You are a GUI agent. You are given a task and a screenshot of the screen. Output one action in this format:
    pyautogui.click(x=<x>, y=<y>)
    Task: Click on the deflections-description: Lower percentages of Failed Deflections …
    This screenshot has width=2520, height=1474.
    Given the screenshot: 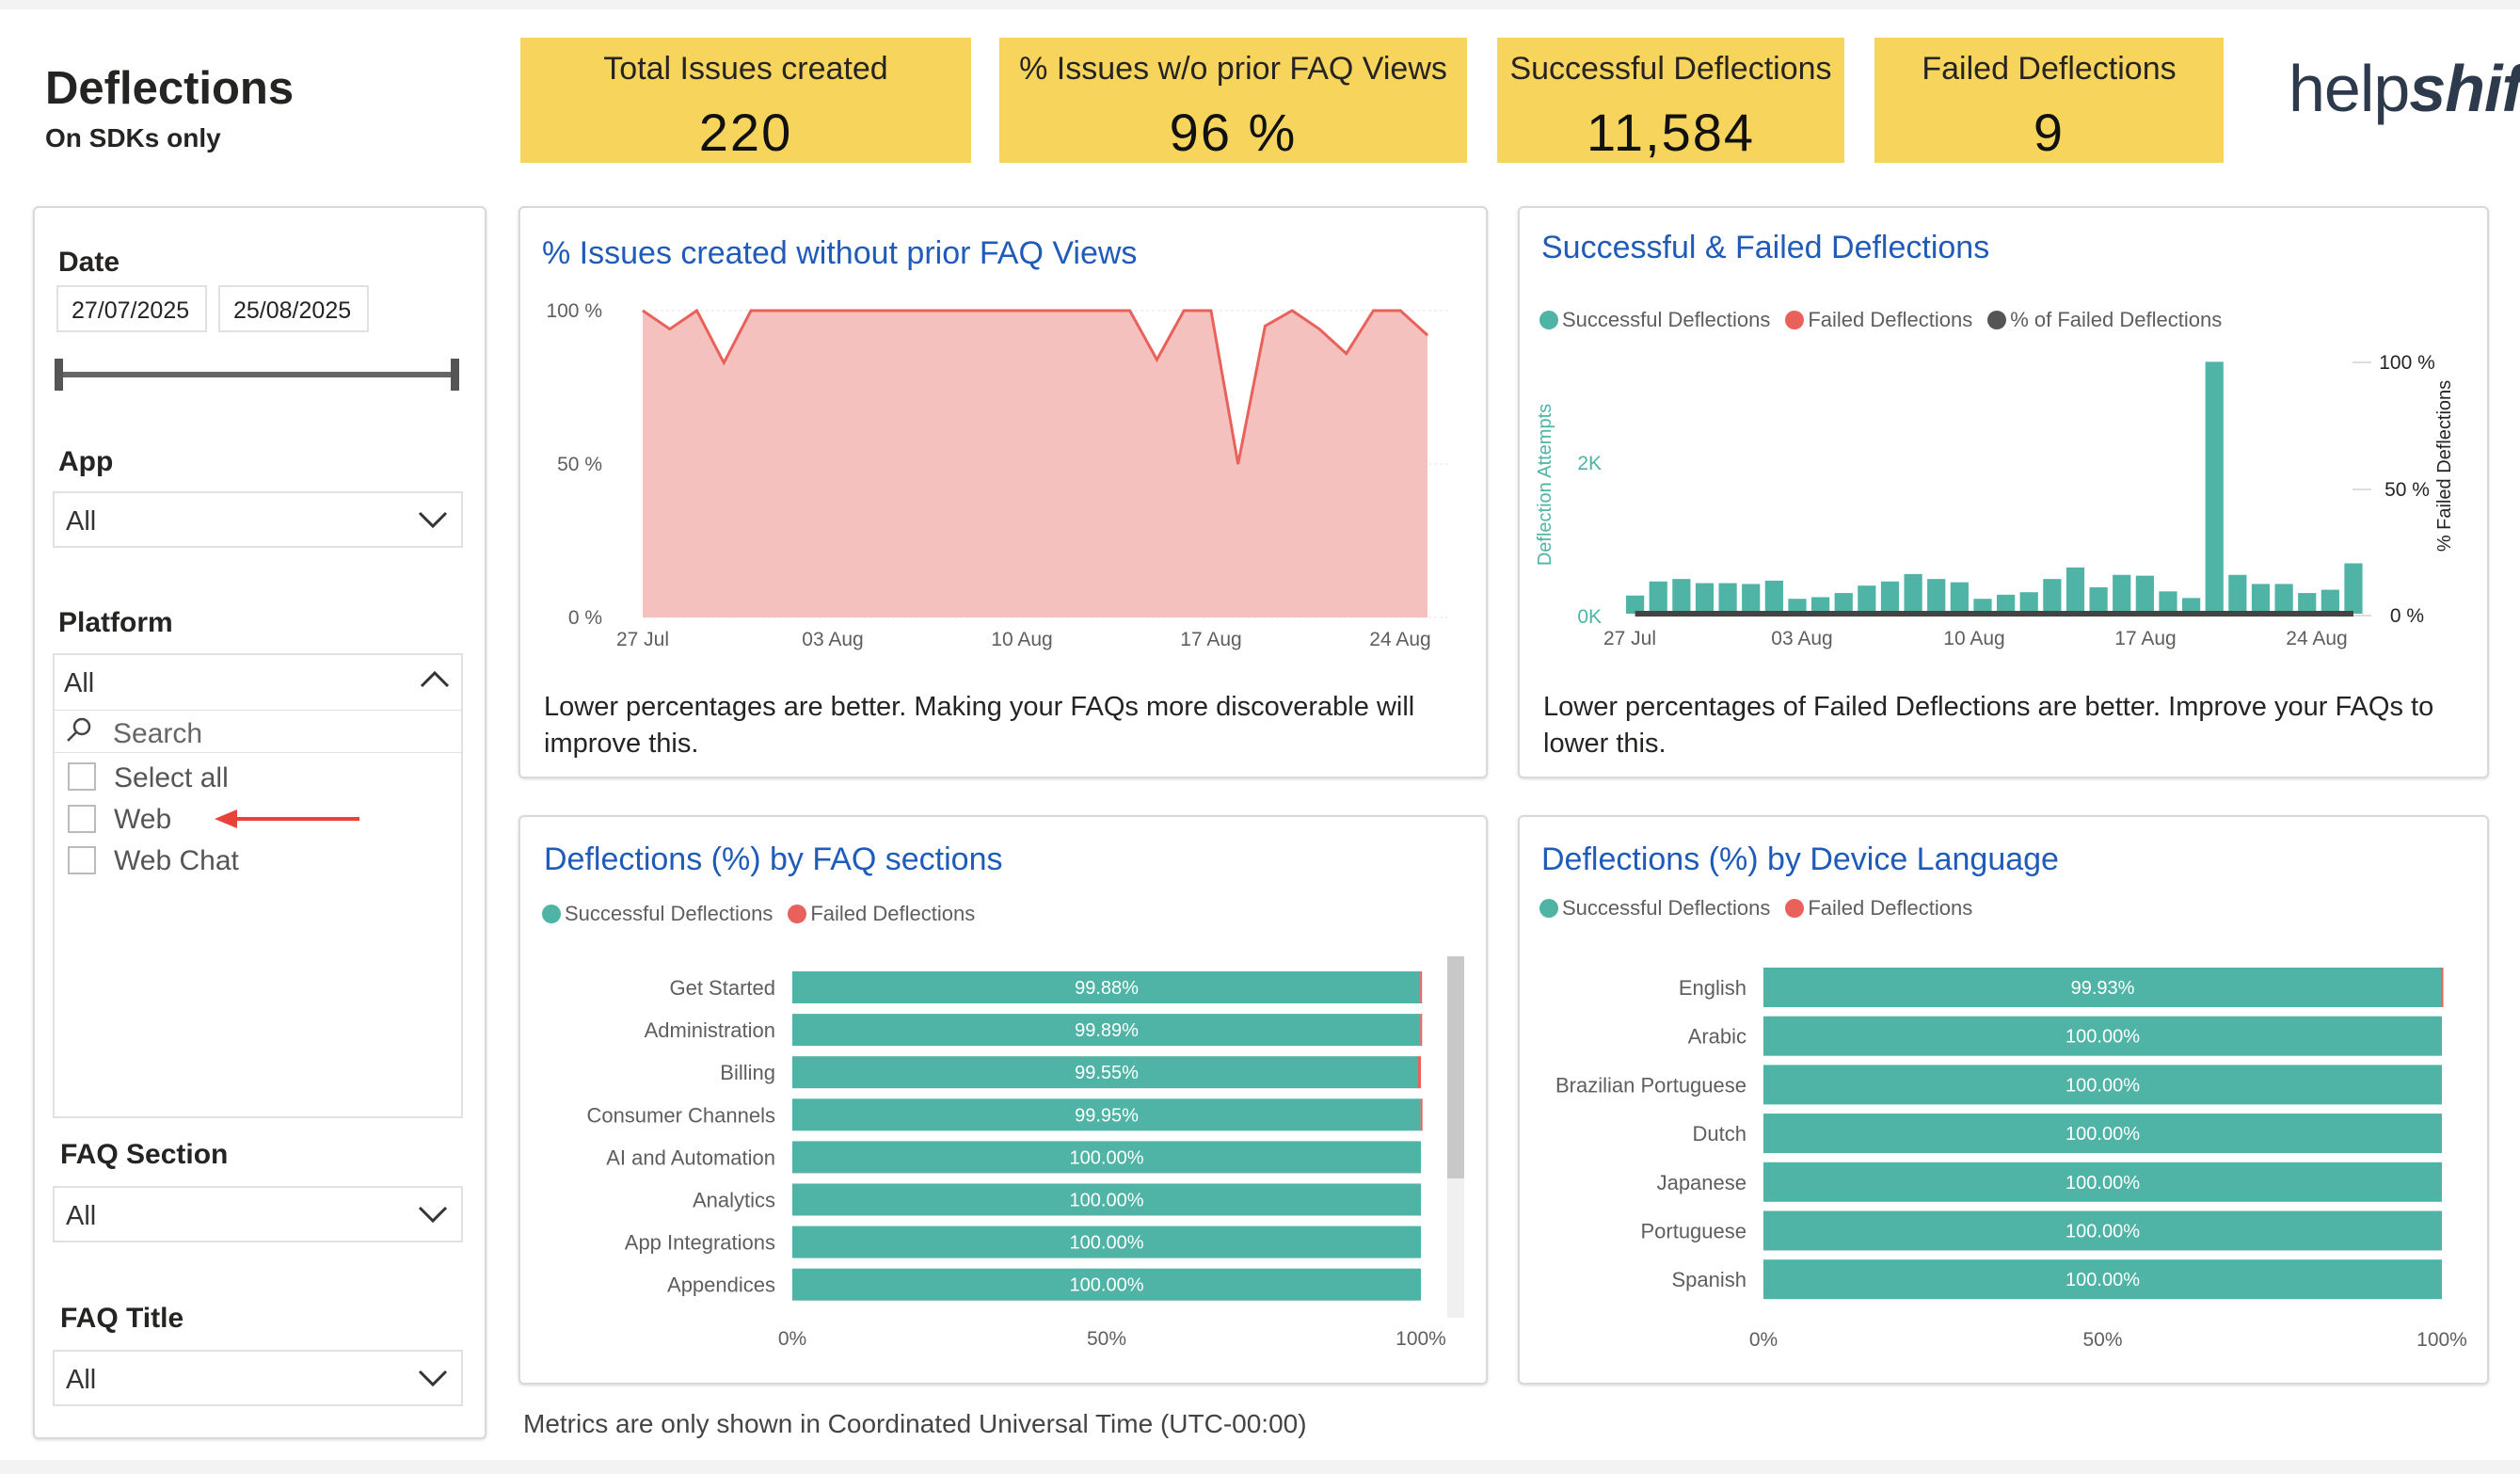 What is the action you would take?
    pyautogui.click(x=1989, y=725)
    